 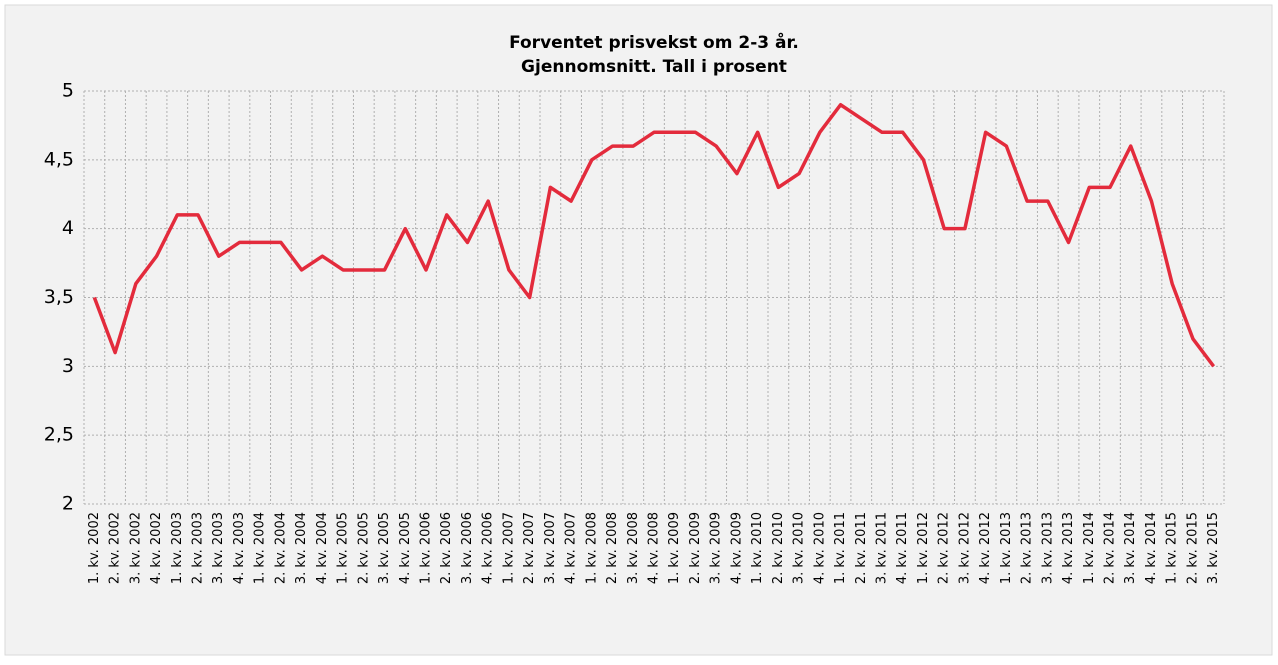 What do you see at coordinates (322, 548) in the screenshot?
I see `x-tick-label: 4. kv. 2004` at bounding box center [322, 548].